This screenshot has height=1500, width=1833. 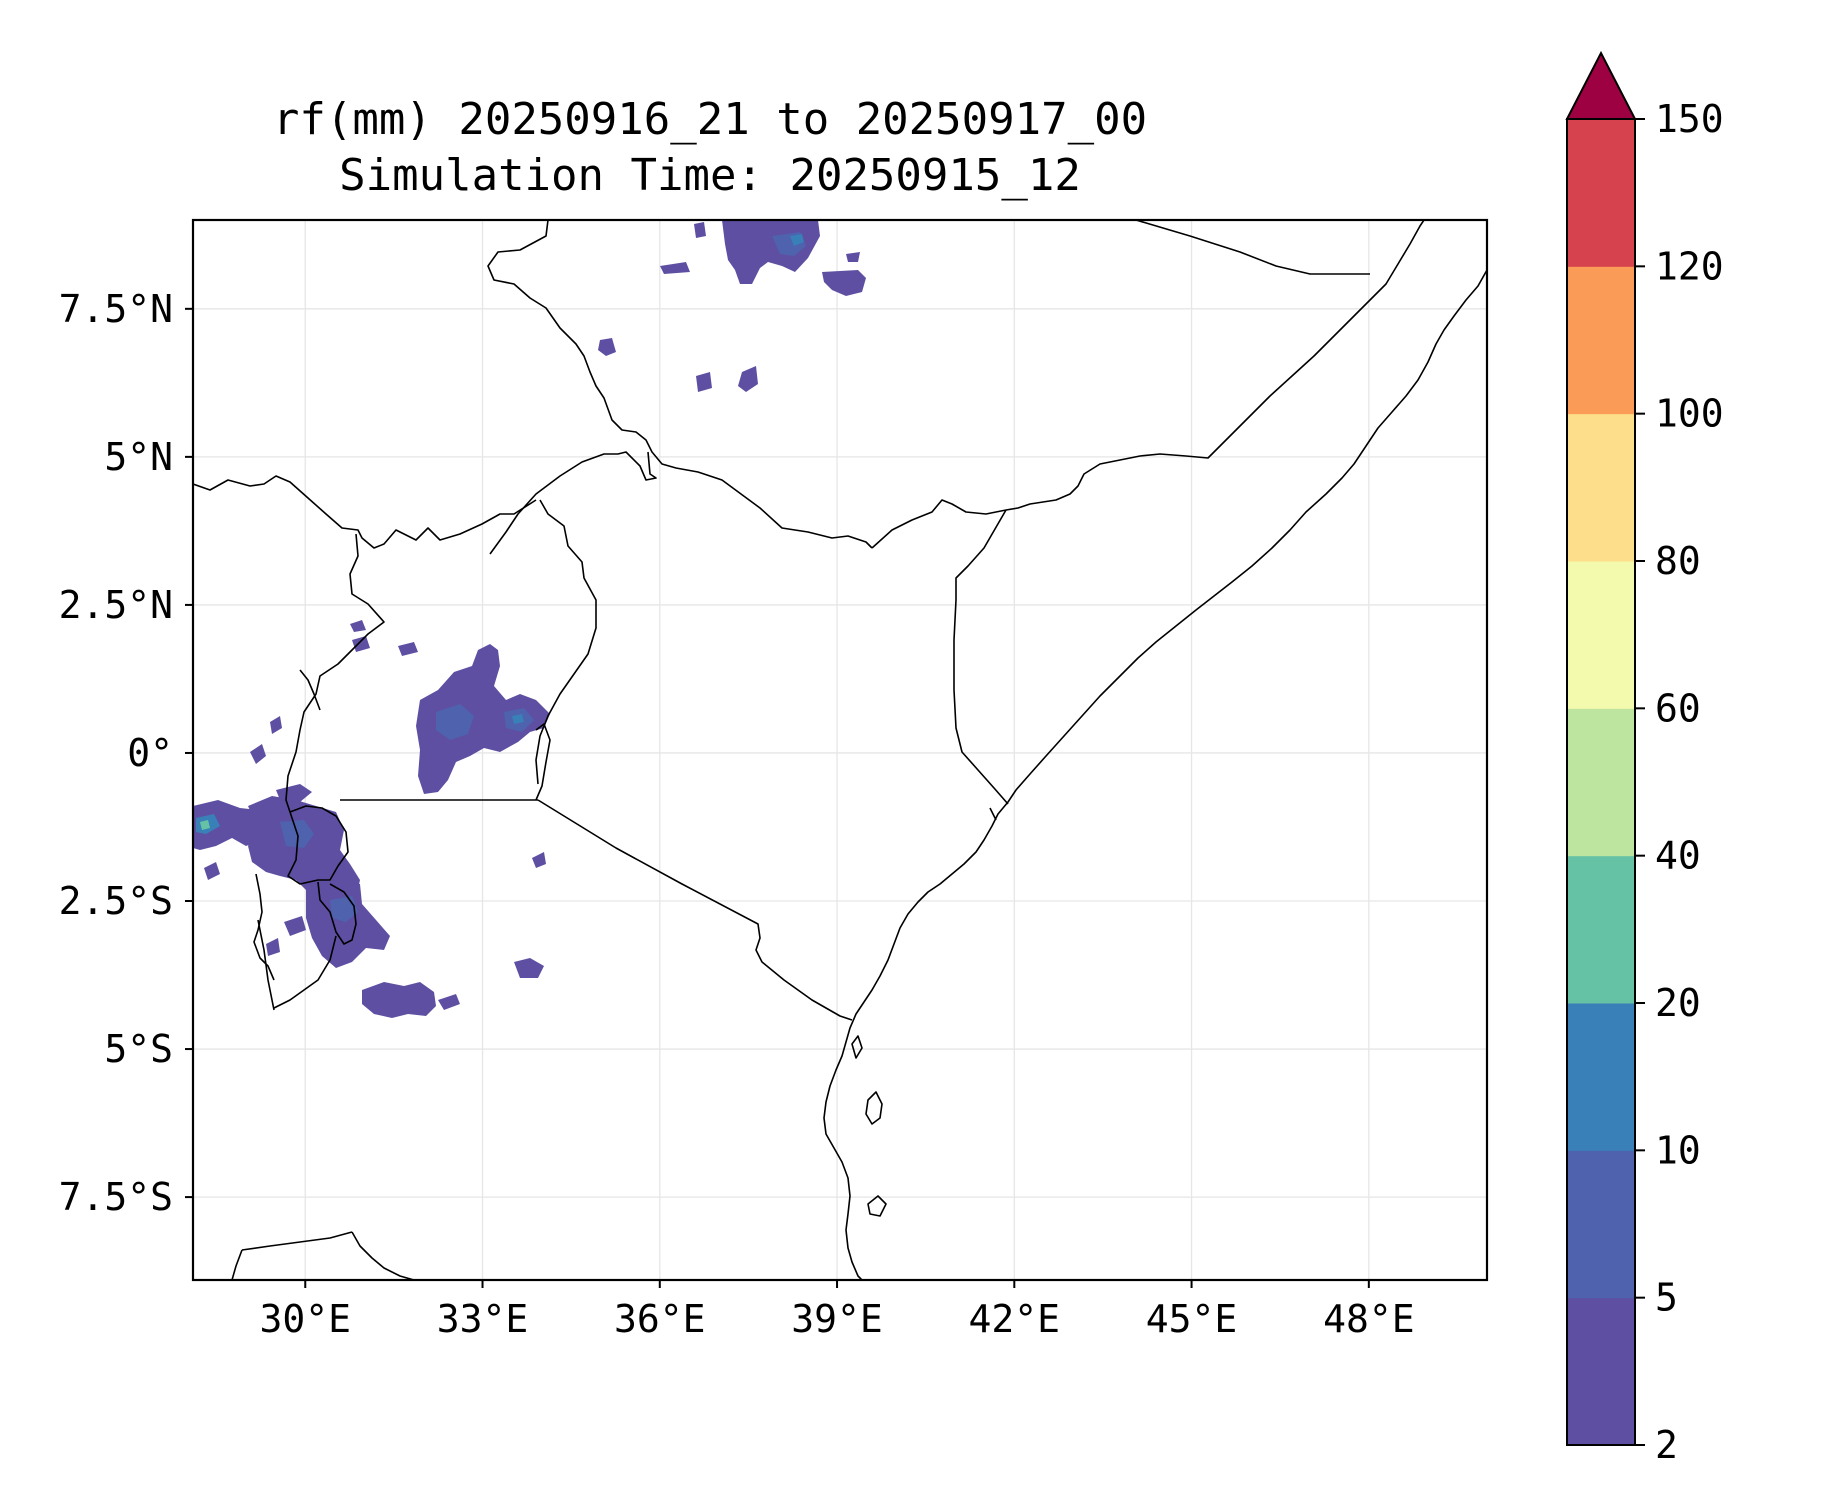 I want to click on coastline-mafia-island, so click(x=877, y=1206).